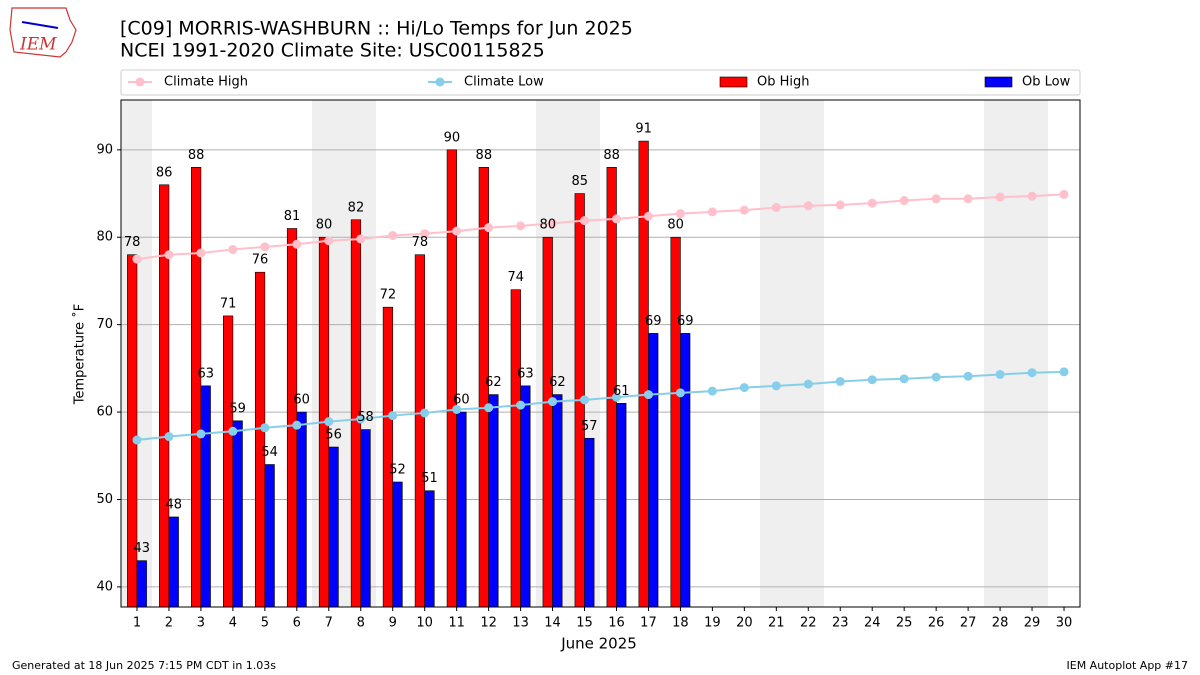 Image resolution: width=1200 pixels, height=675 pixels. Describe the element at coordinates (104, 237) in the screenshot. I see `y-tick-label: 80` at that location.